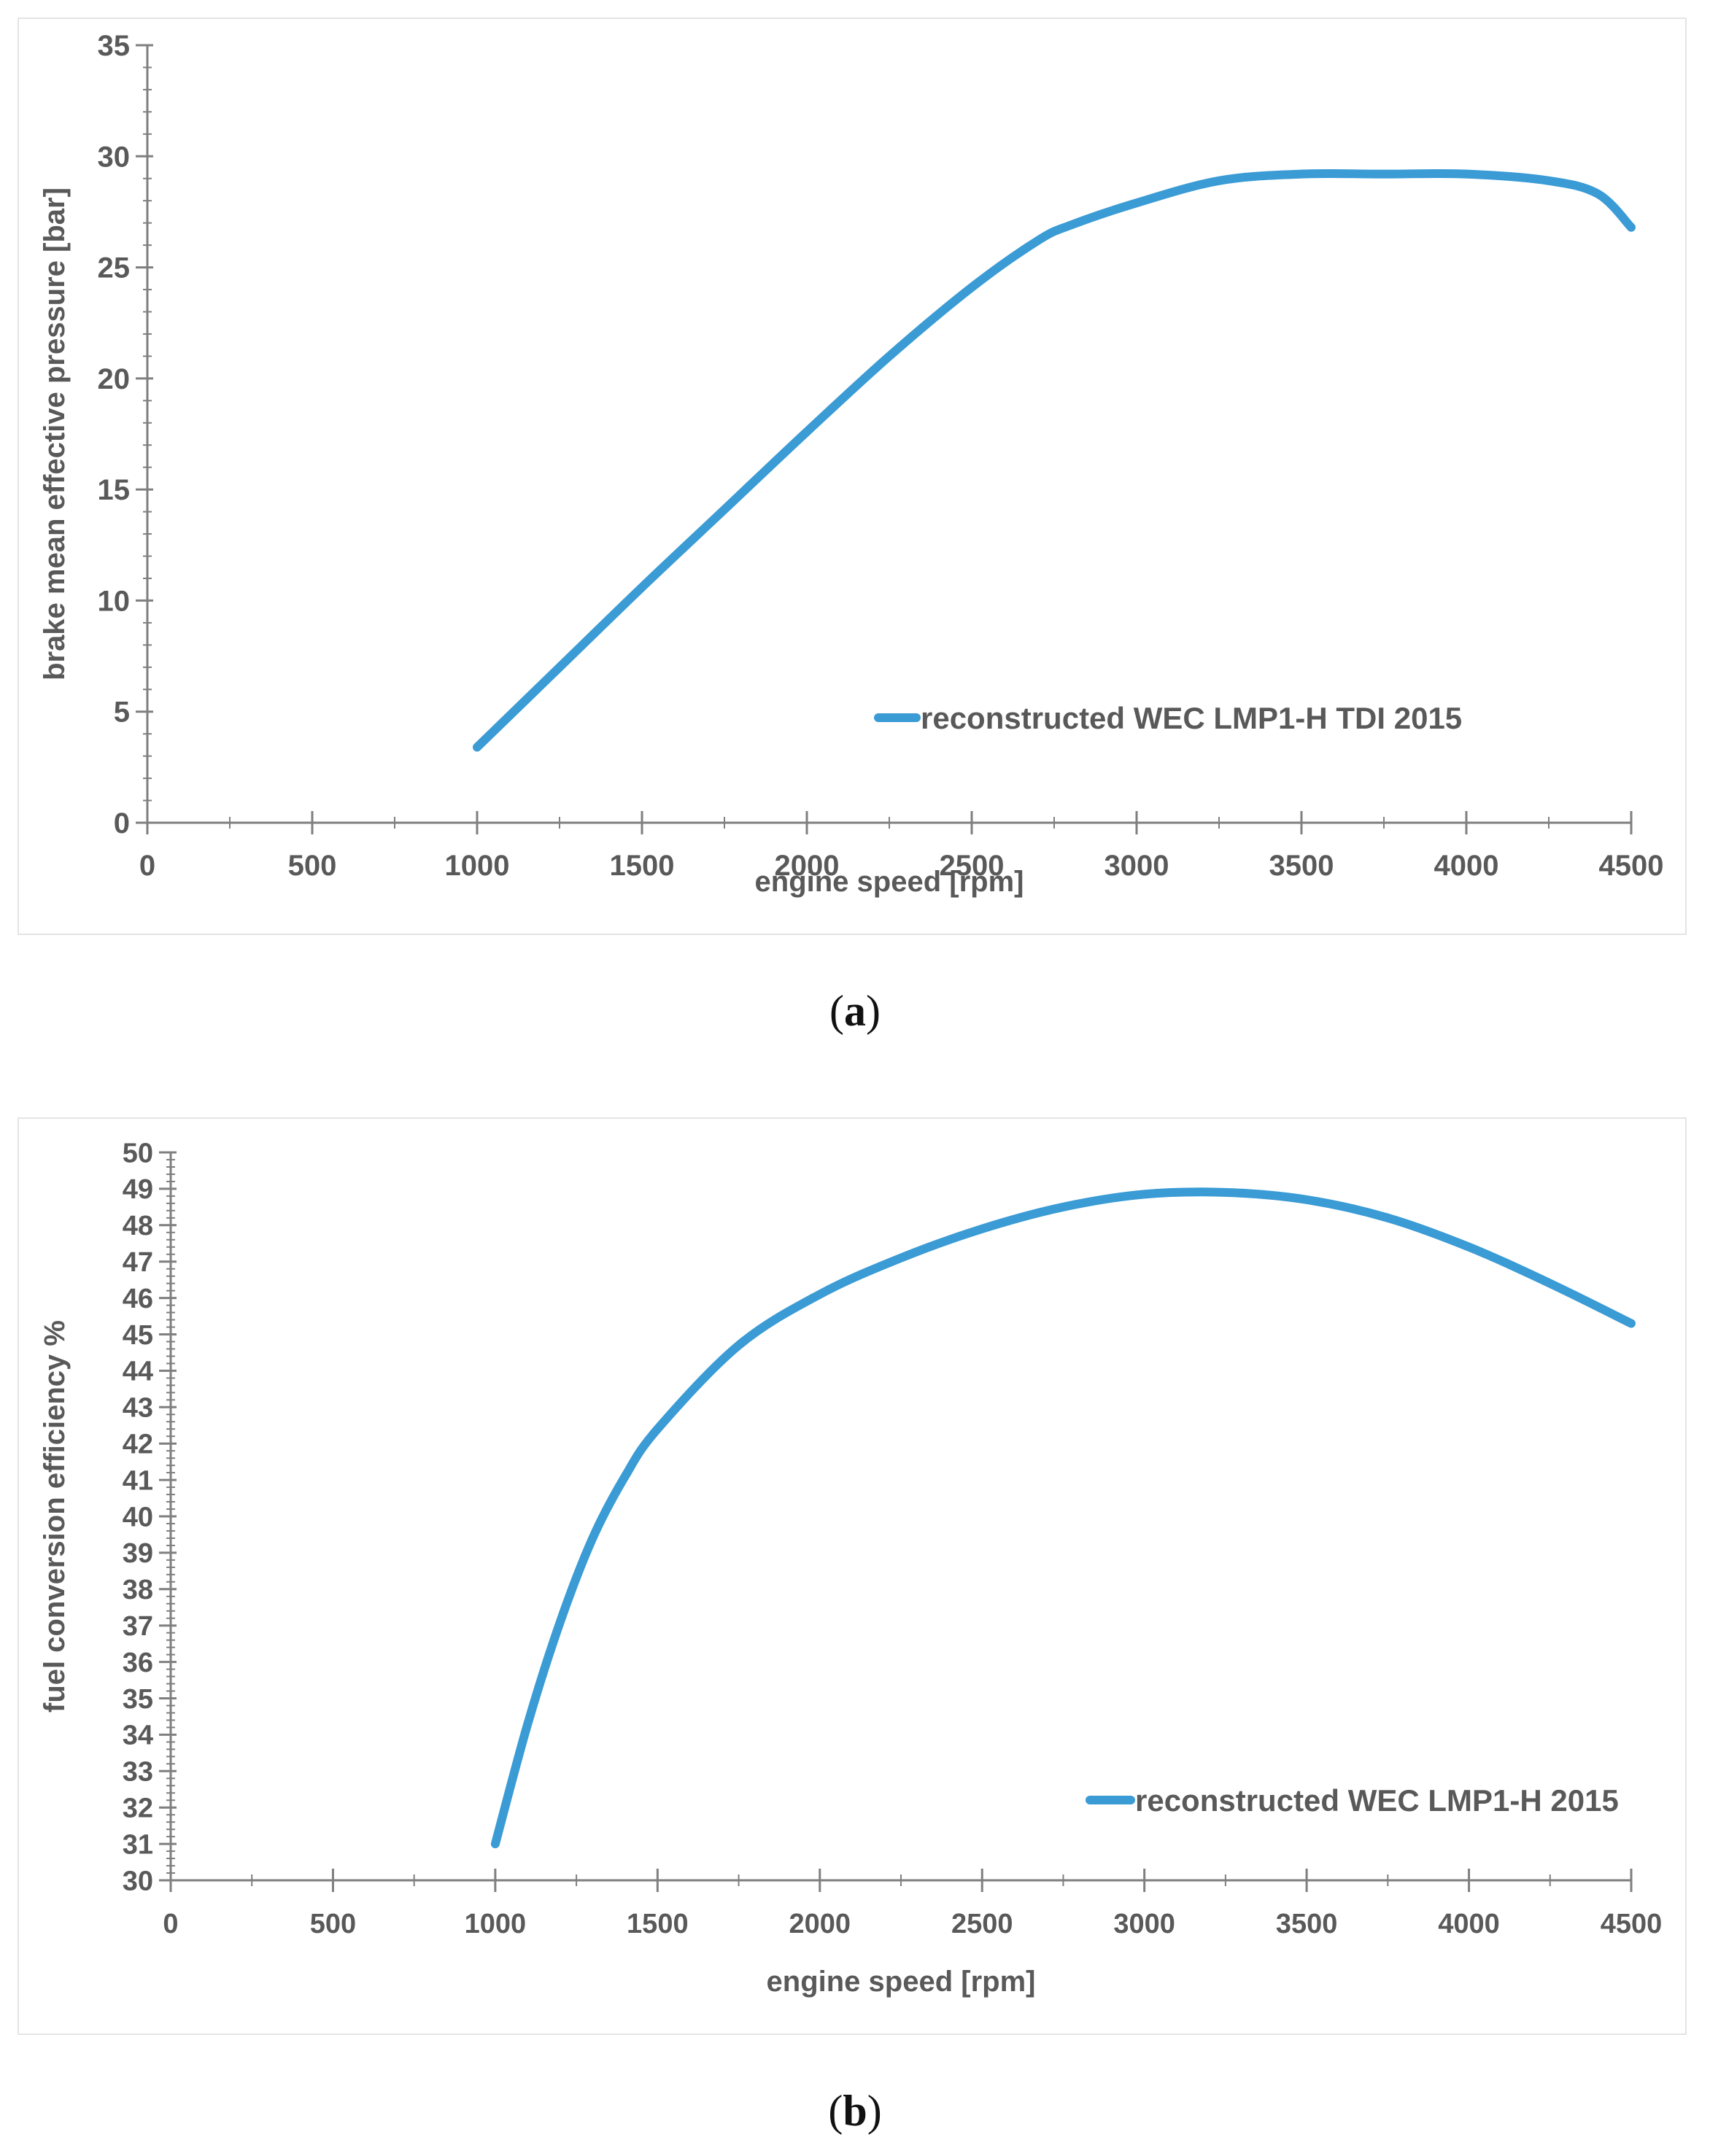  Describe the element at coordinates (138, 1663) in the screenshot. I see `y-tick-label: 36` at that location.